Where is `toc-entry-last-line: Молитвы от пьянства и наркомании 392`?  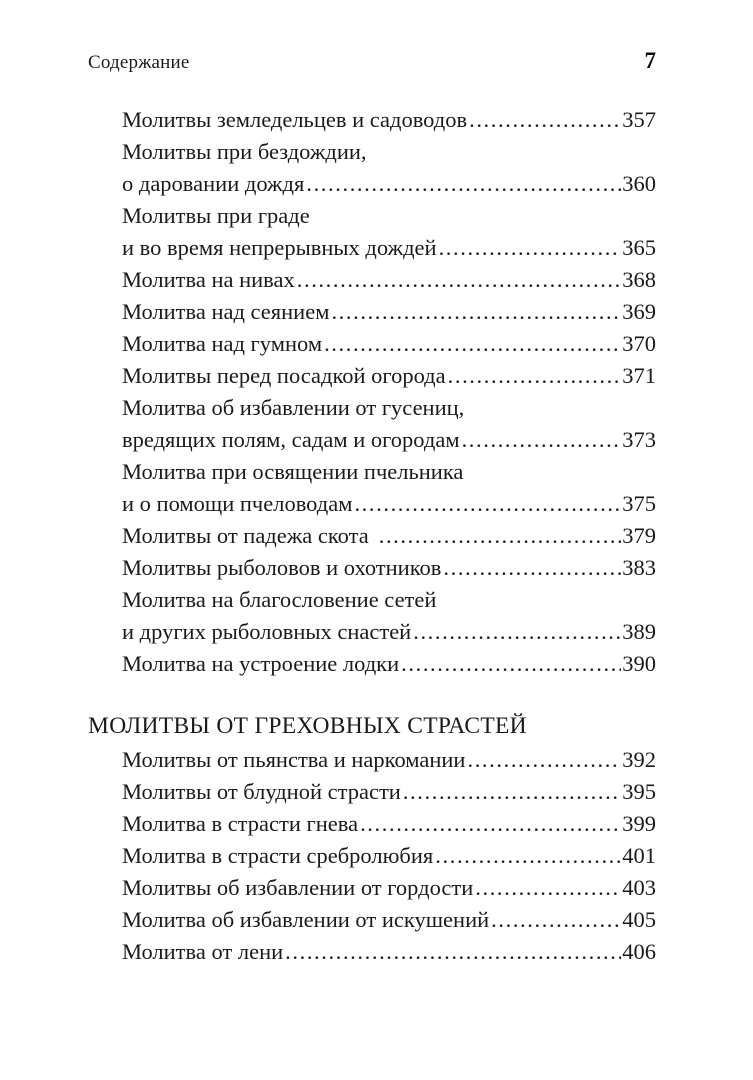 toc-entry-last-line: Молитвы от пьянства и наркомании 392 is located at coordinates (389, 760).